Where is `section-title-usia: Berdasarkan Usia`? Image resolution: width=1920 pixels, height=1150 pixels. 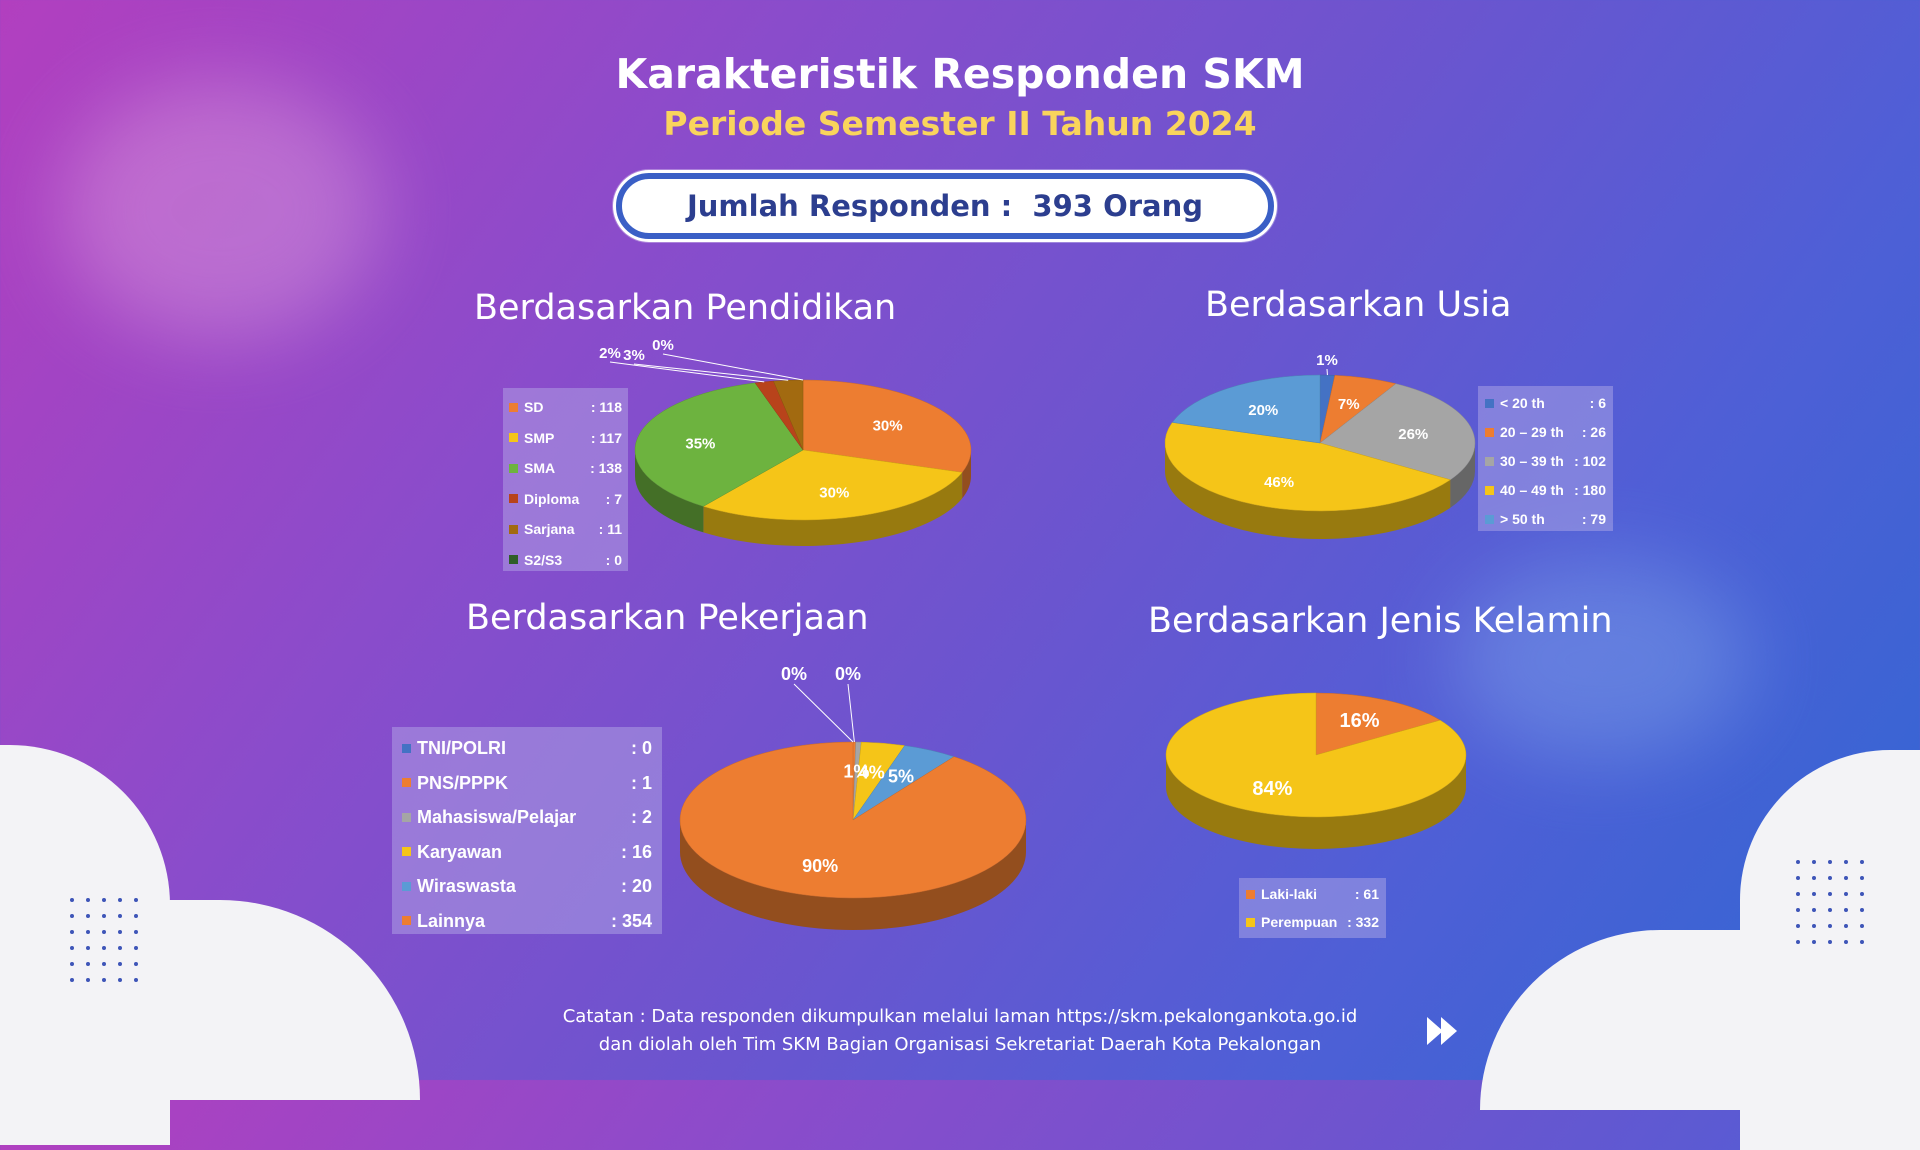 section-title-usia: Berdasarkan Usia is located at coordinates (1358, 305).